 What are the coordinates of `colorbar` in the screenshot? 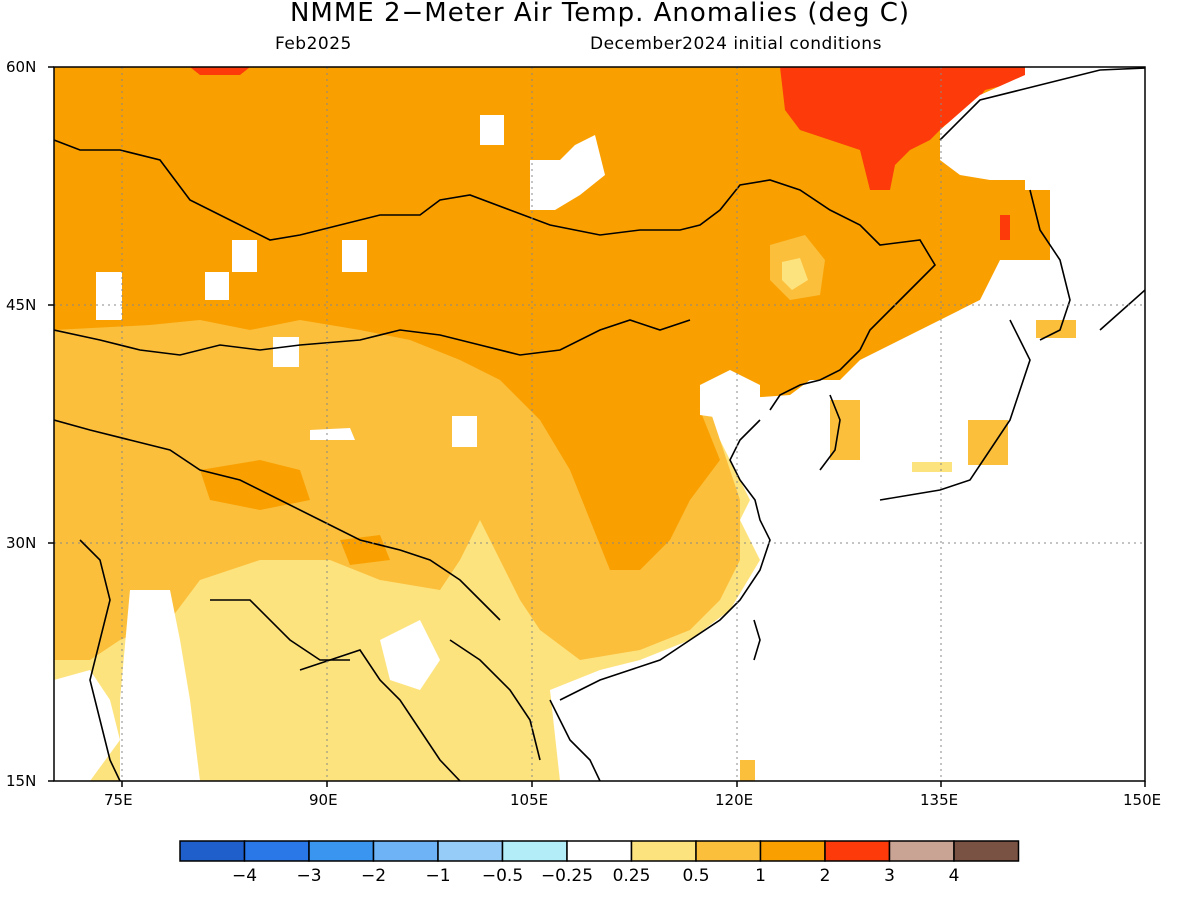 It's located at (599, 851).